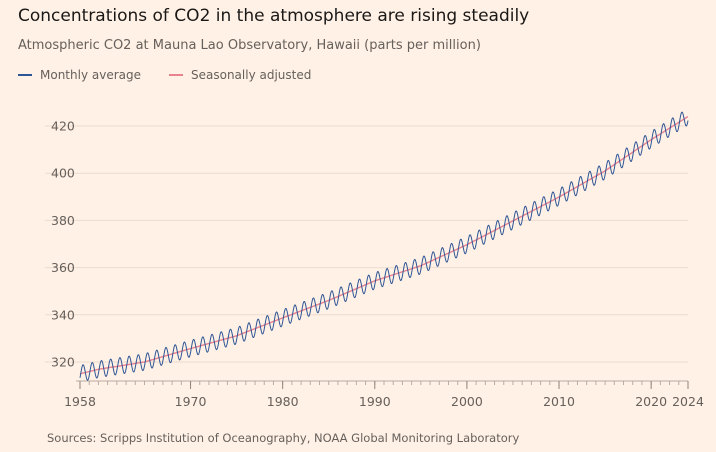 This screenshot has width=716, height=452. What do you see at coordinates (251, 75) in the screenshot?
I see `legend-label-seasonal: Seasonally adjusted` at bounding box center [251, 75].